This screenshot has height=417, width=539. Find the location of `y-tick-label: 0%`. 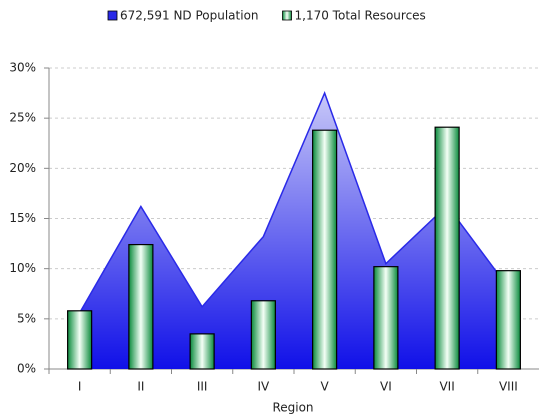

y-tick-label: 0% is located at coordinates (26, 369).